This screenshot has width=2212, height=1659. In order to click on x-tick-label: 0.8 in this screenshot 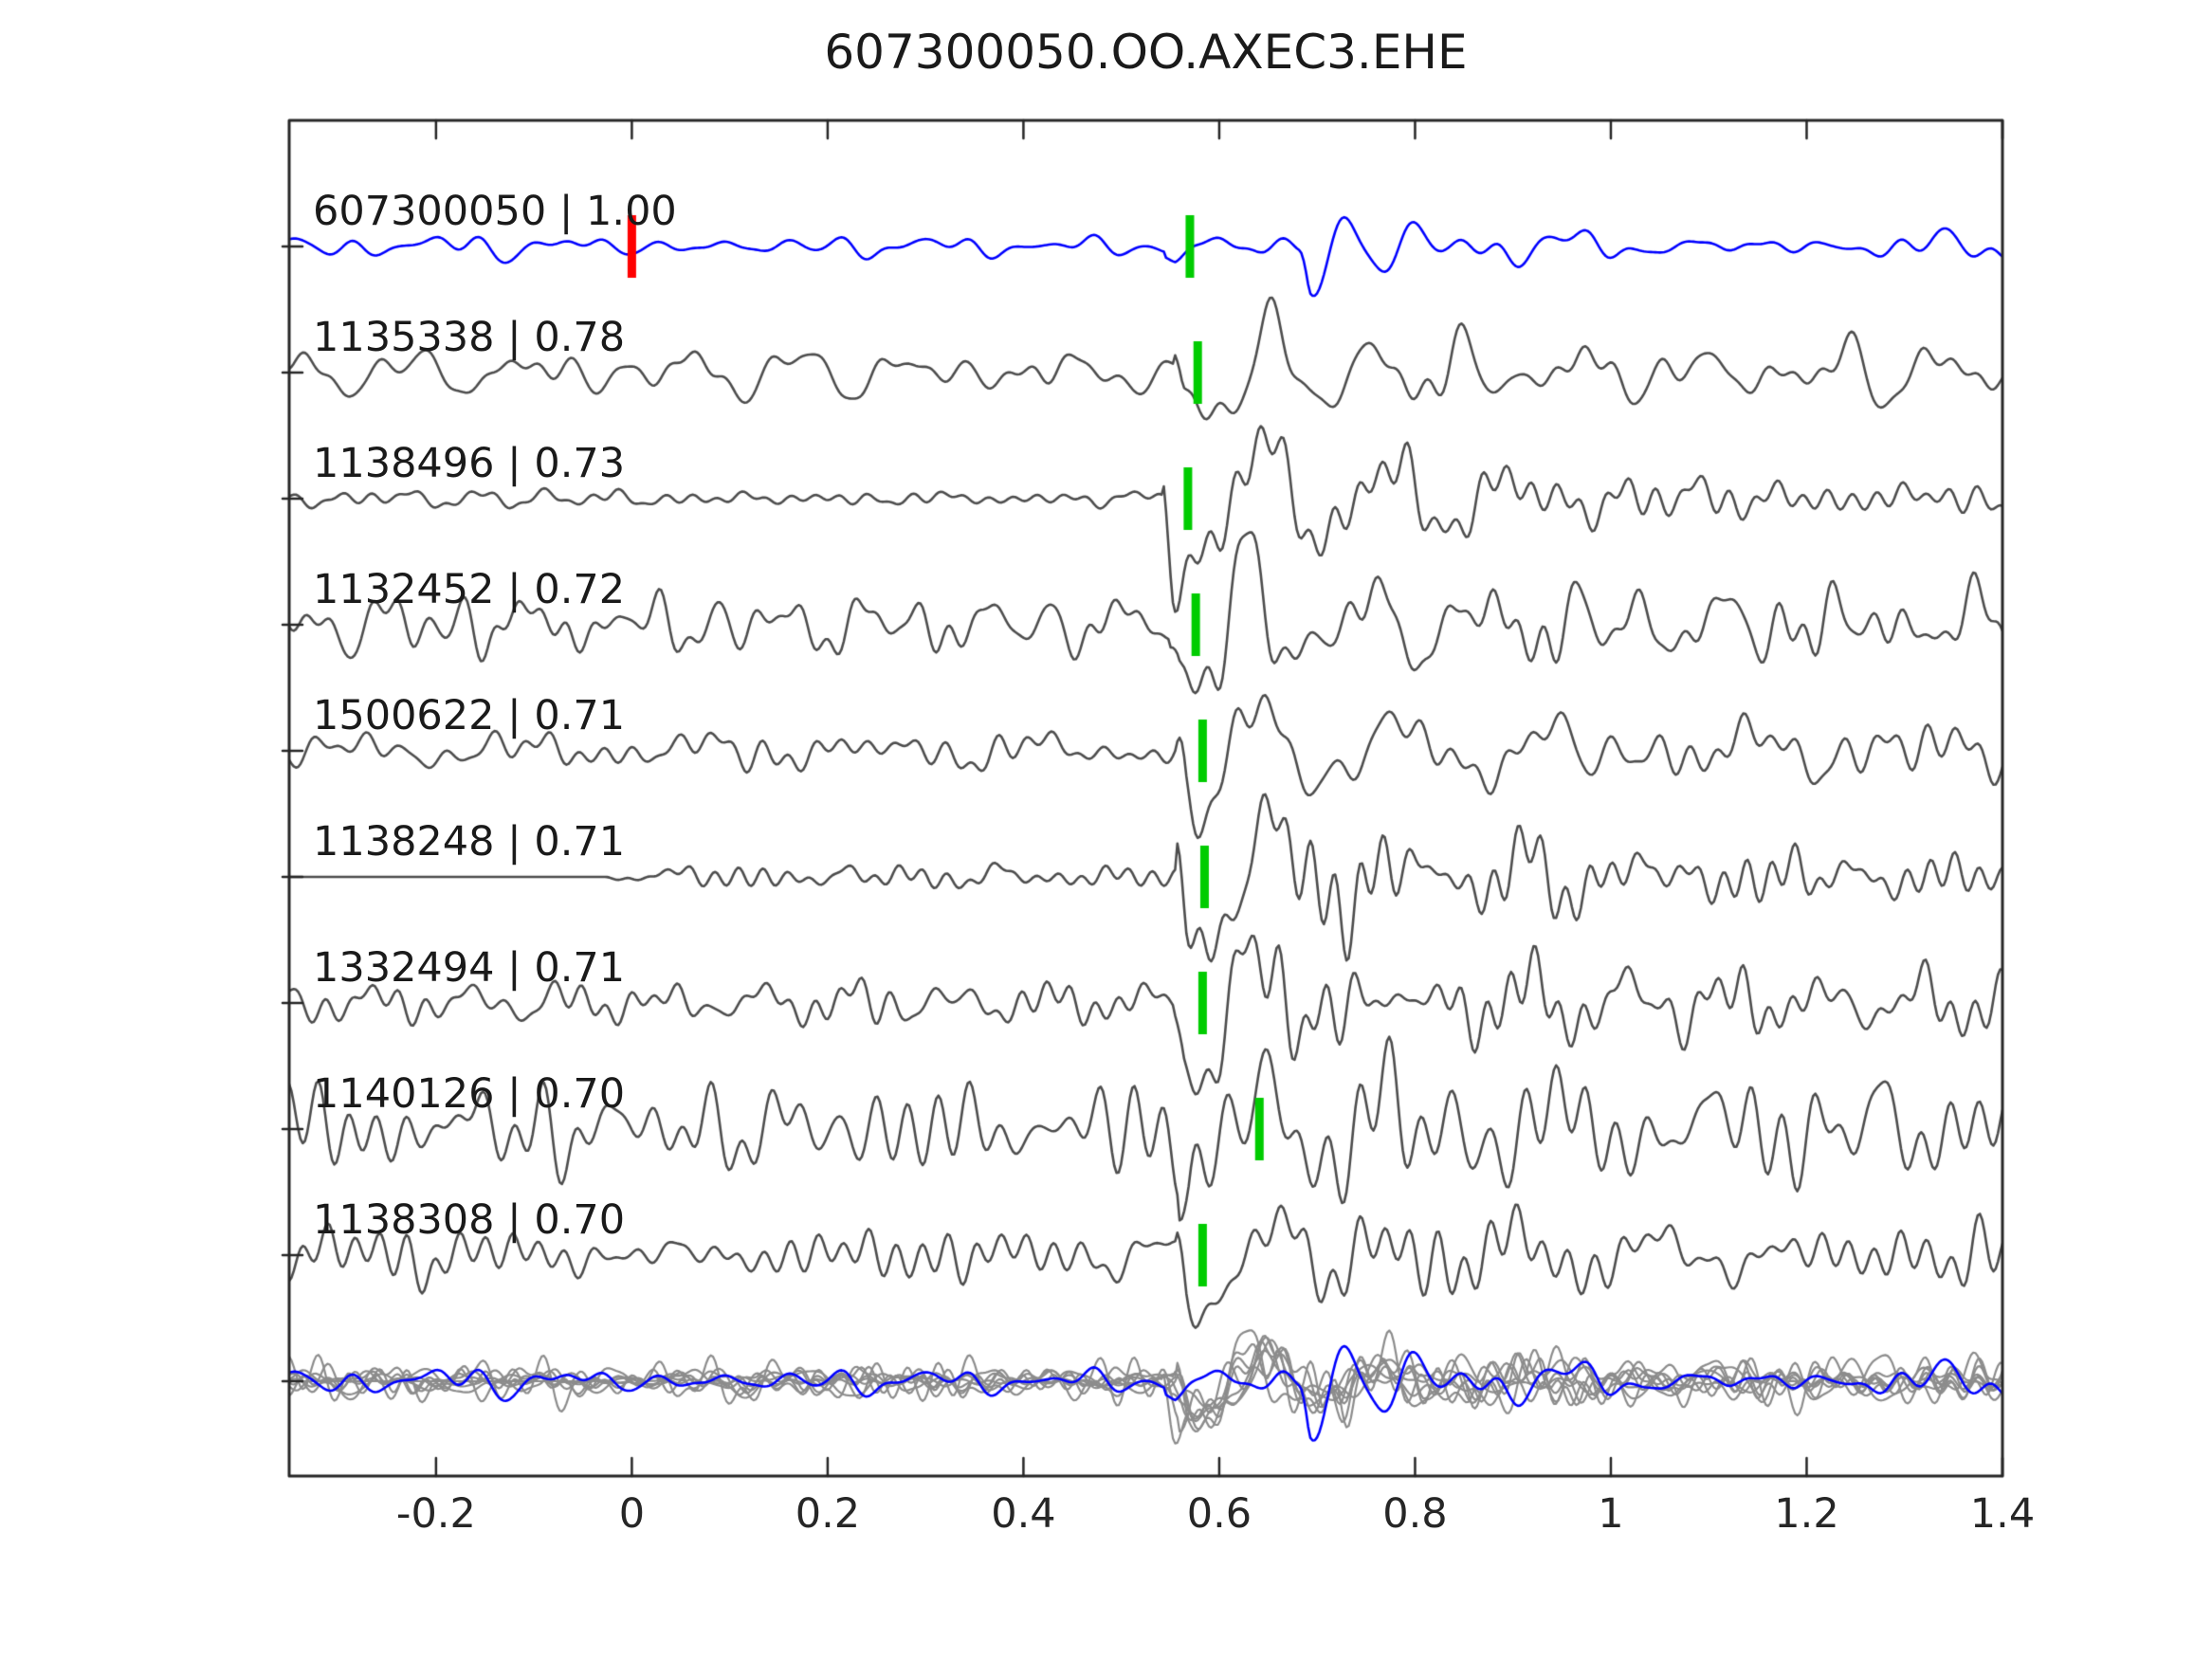, I will do `click(1415, 1514)`.